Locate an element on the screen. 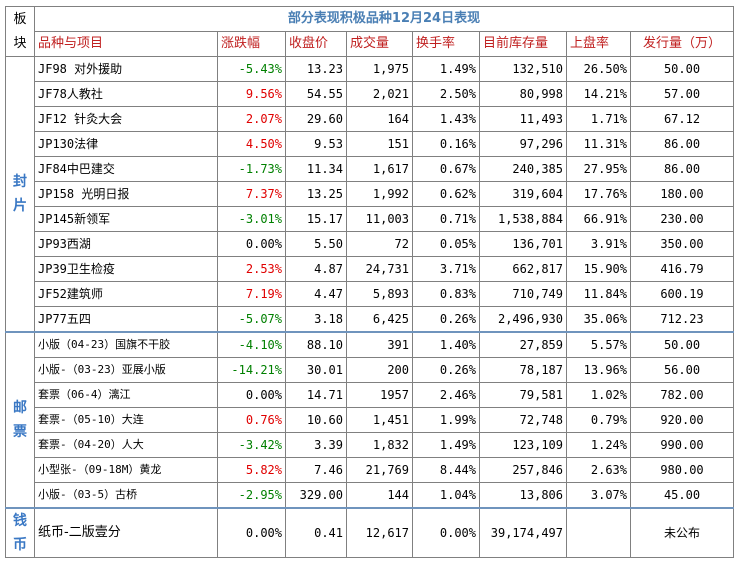  row-volume: 200 is located at coordinates (379, 370).